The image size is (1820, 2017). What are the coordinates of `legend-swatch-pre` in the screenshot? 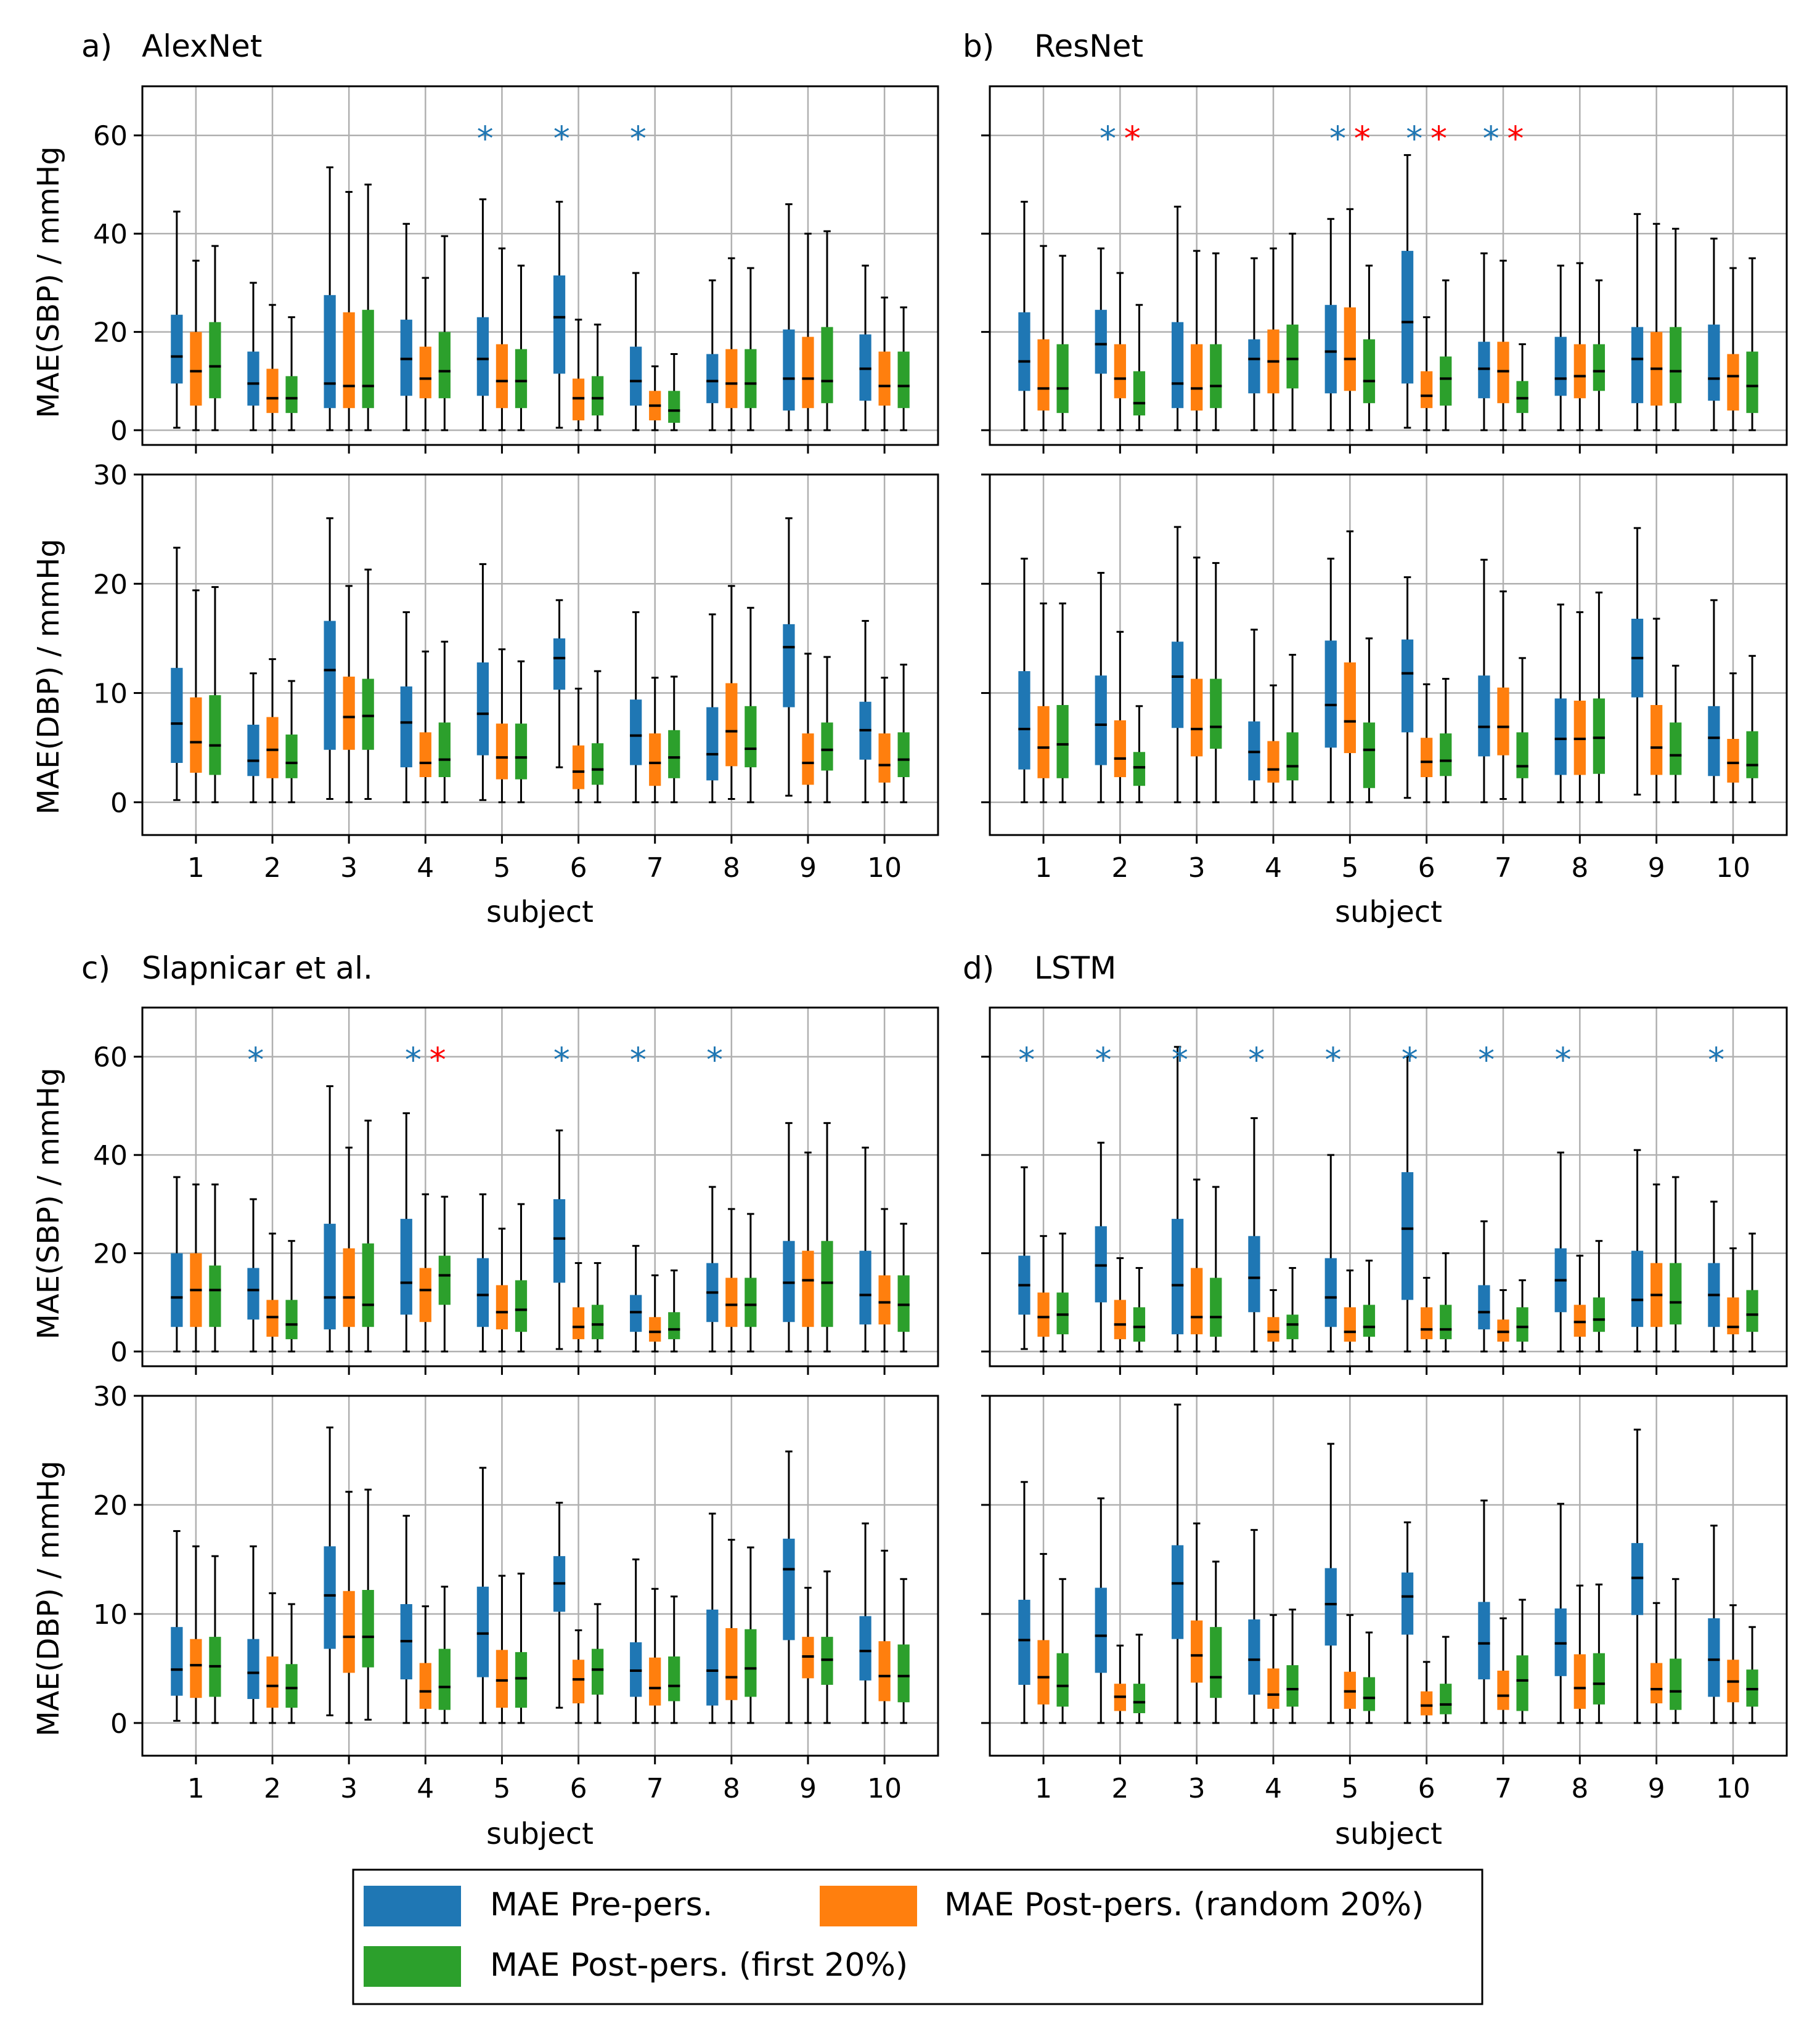 It's located at (412, 1906).